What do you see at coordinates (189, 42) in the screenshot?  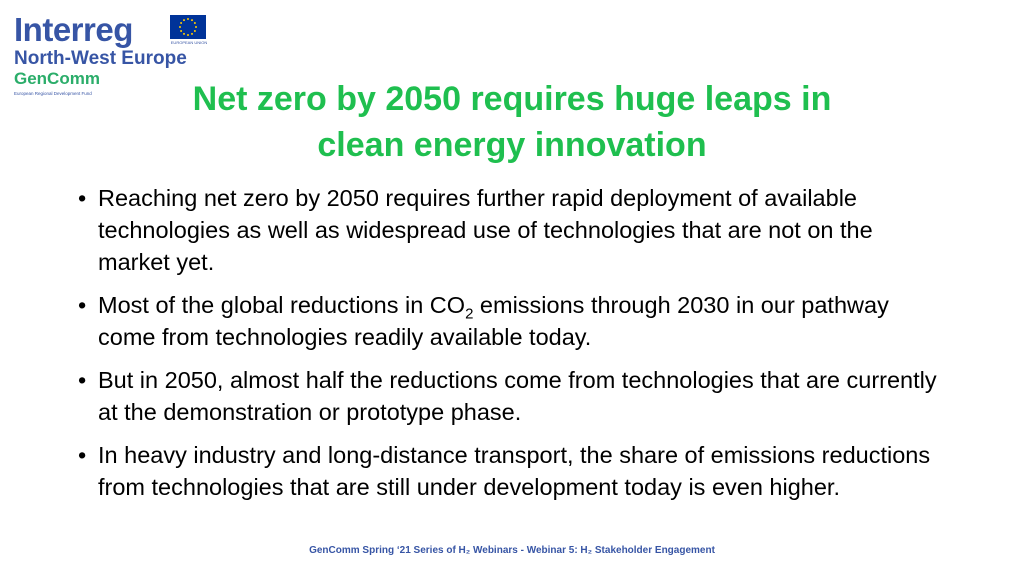 I see `eu-caption: EUROPEAN UNION` at bounding box center [189, 42].